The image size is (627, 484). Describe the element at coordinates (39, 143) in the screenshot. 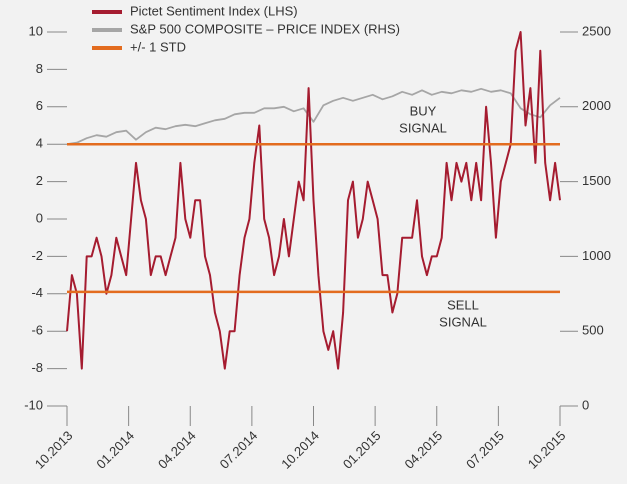

I see `y-tick-label: 4` at that location.